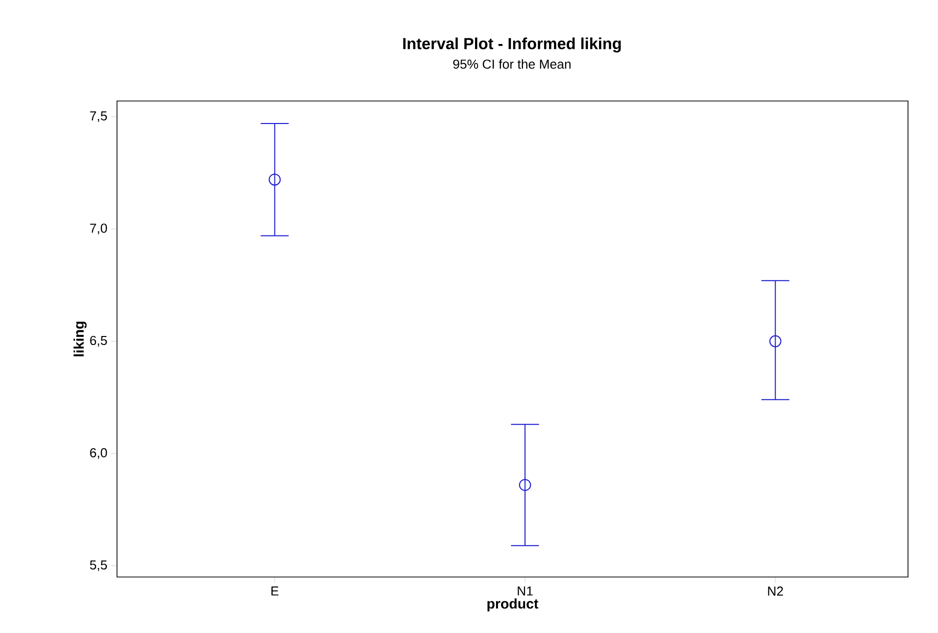 The width and height of the screenshot is (938, 633). I want to click on x-tick-label: N1, so click(525, 591).